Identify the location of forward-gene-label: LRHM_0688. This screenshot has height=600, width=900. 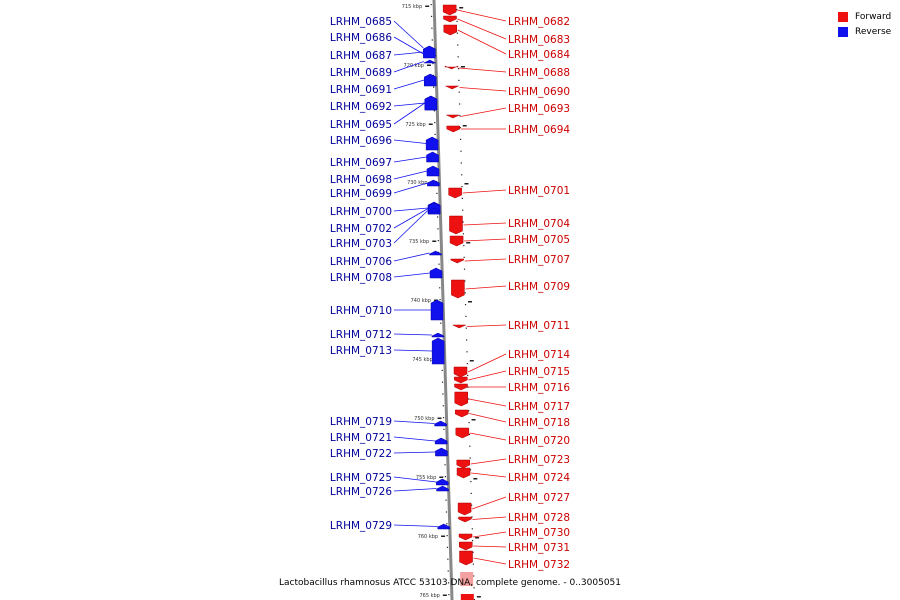
(539, 73).